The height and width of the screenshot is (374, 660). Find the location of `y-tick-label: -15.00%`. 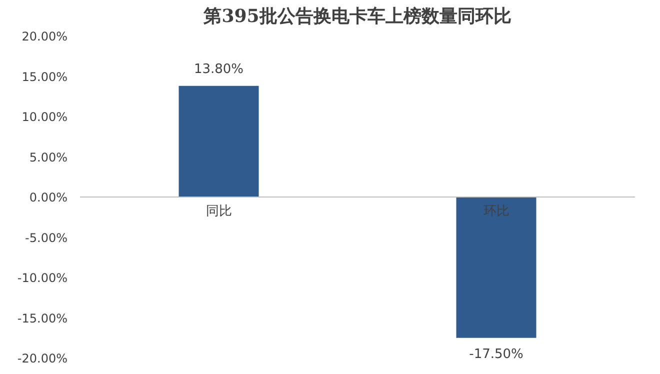

y-tick-label: -15.00% is located at coordinates (42, 318).